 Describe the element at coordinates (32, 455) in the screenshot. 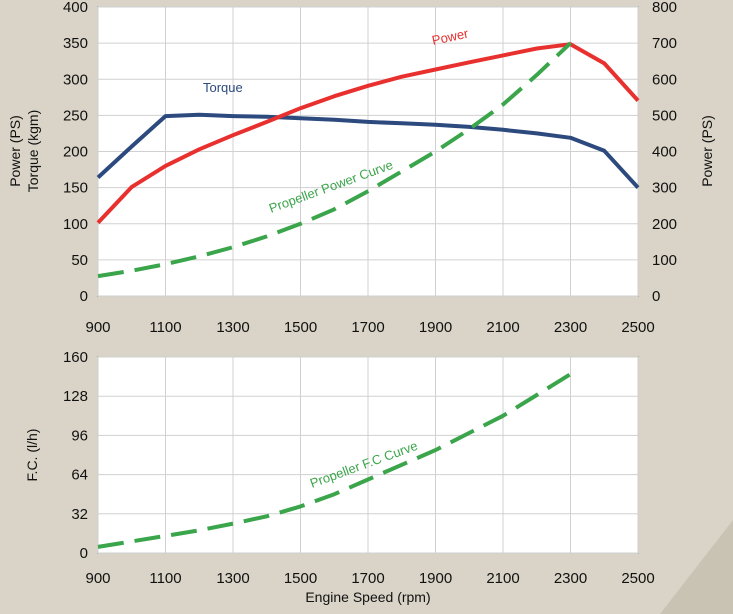

I see `bottom-y-label: F.C. (l/h)` at that location.